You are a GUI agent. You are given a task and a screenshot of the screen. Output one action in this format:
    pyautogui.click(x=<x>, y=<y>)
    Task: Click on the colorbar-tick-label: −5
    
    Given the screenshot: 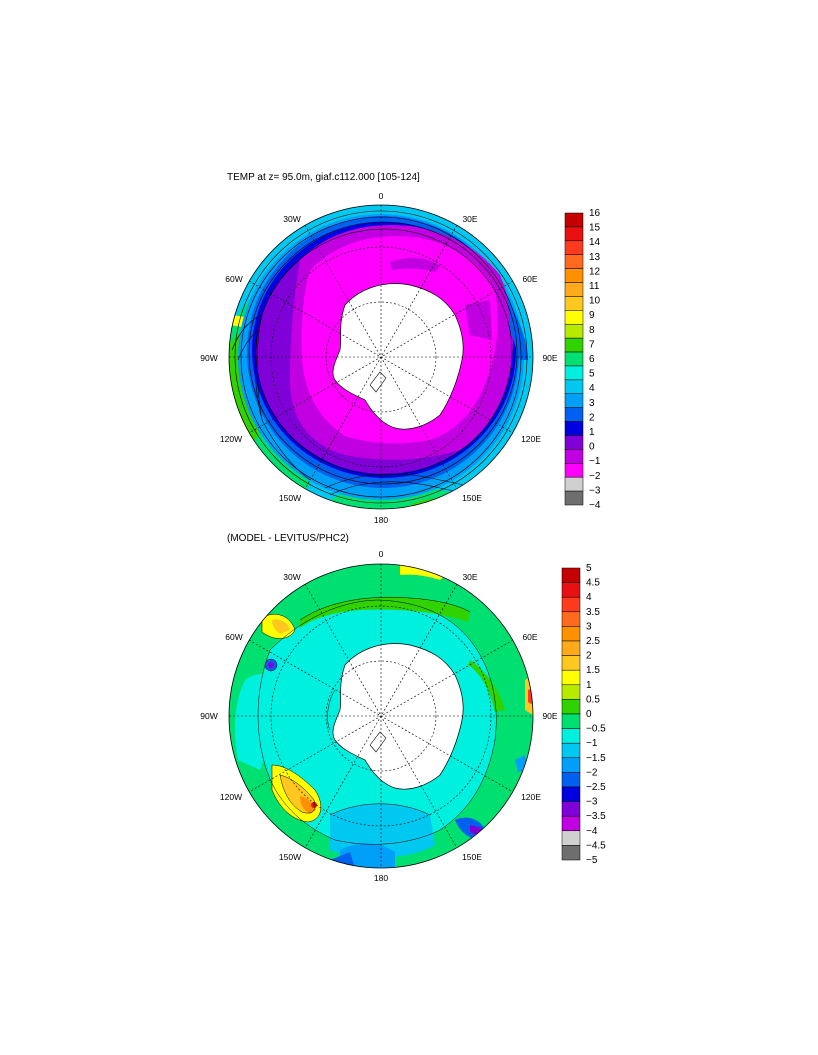 What is the action you would take?
    pyautogui.click(x=592, y=860)
    